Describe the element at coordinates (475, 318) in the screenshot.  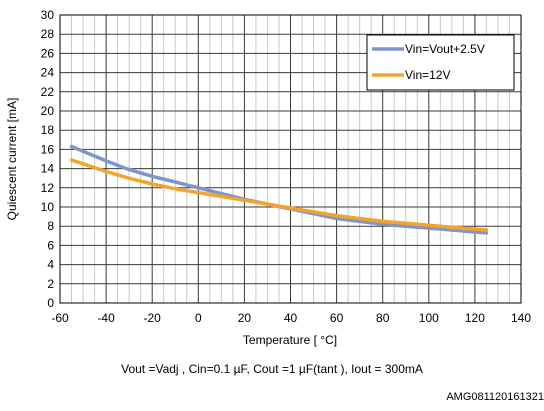
I see `x-tick-label: 120` at that location.